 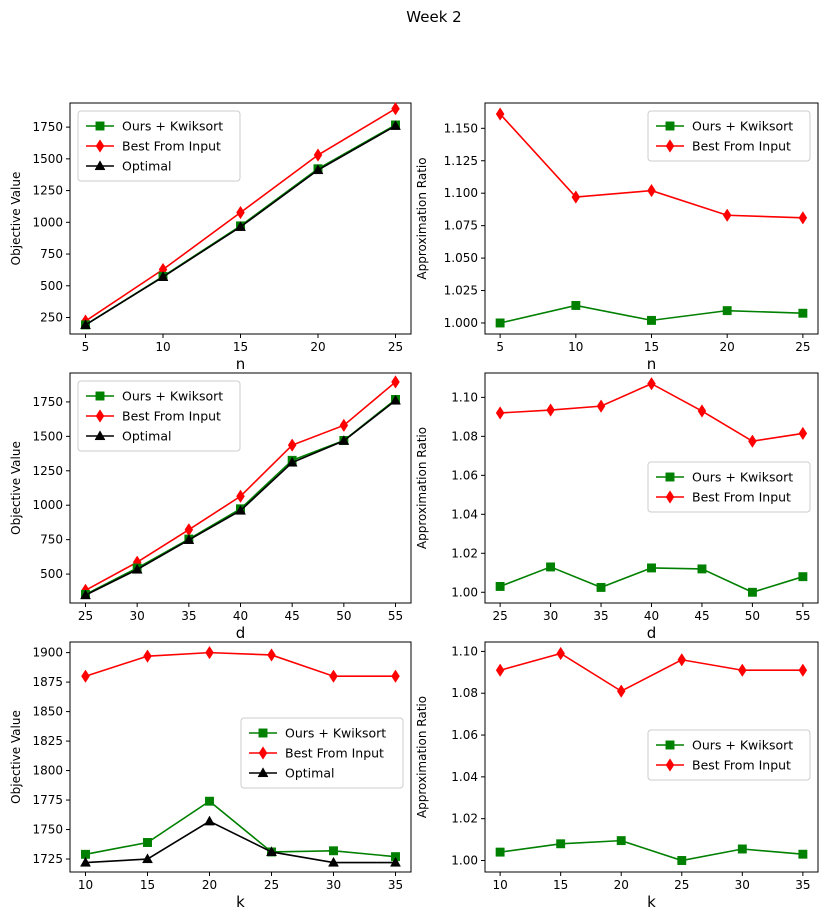 What do you see at coordinates (500, 347) in the screenshot?
I see `x-tick-label: 5` at bounding box center [500, 347].